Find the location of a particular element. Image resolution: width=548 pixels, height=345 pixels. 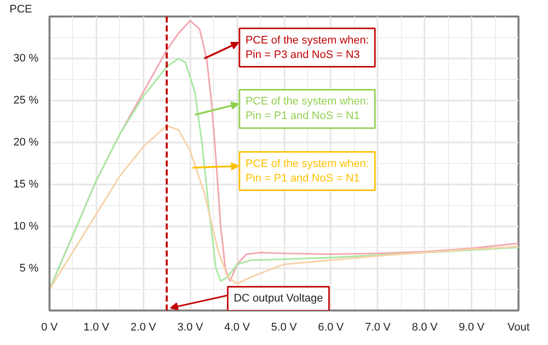

x-tick-label: 8.0 V is located at coordinates (425, 328).